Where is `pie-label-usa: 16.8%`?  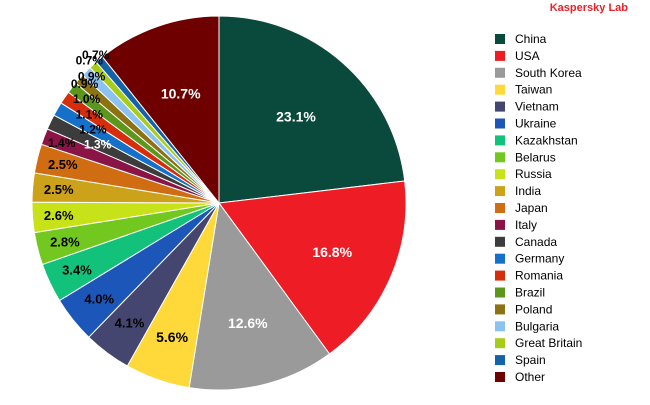
pie-label-usa: 16.8% is located at coordinates (332, 252).